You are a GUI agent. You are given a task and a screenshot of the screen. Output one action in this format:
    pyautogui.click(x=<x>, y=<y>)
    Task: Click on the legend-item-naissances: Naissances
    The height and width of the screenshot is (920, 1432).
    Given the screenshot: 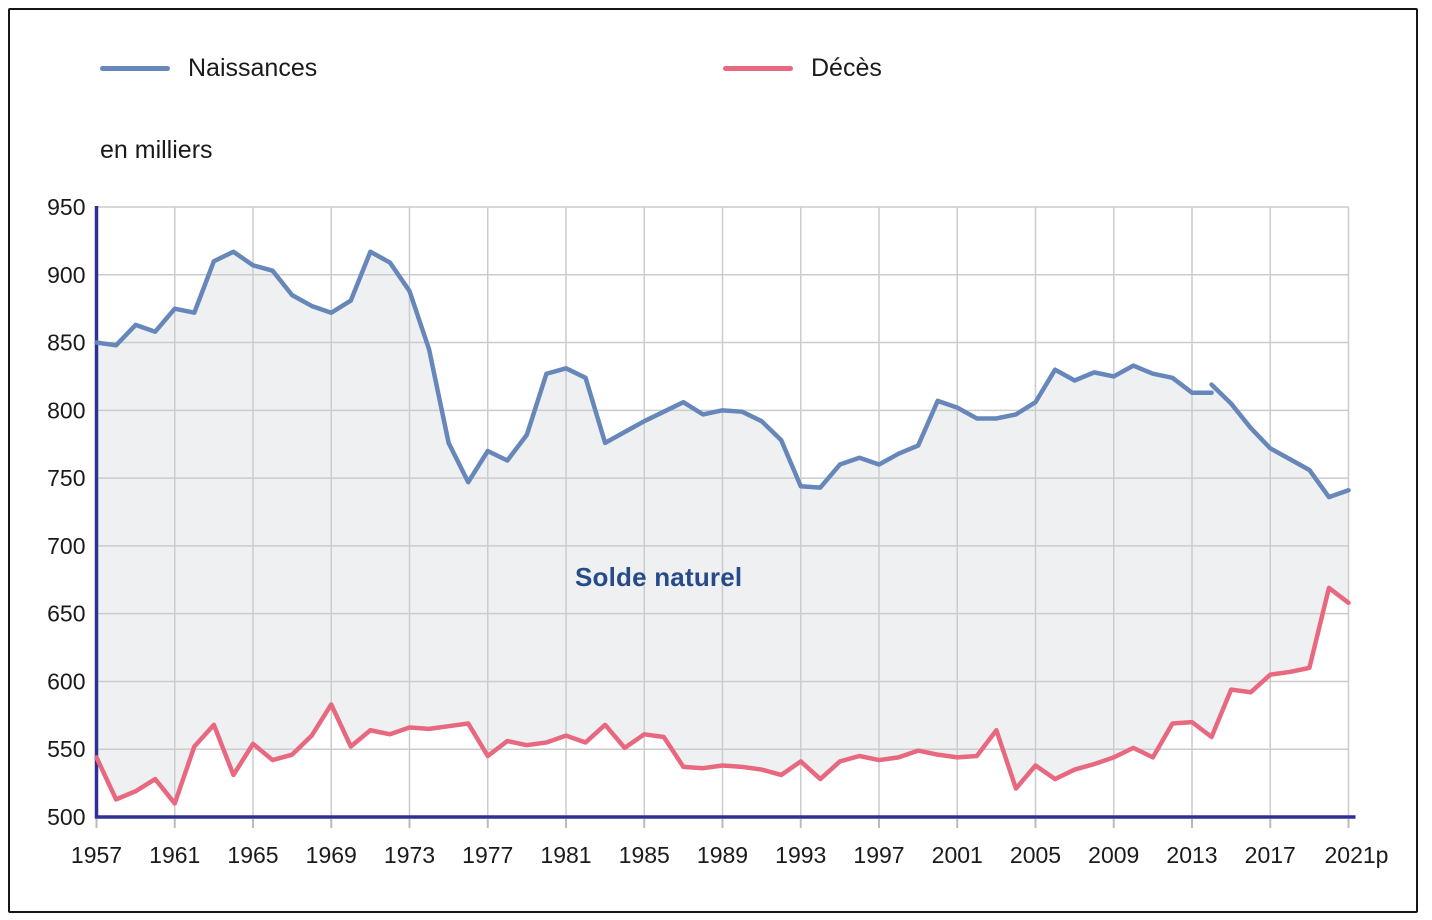 What is the action you would take?
    pyautogui.click(x=208, y=68)
    